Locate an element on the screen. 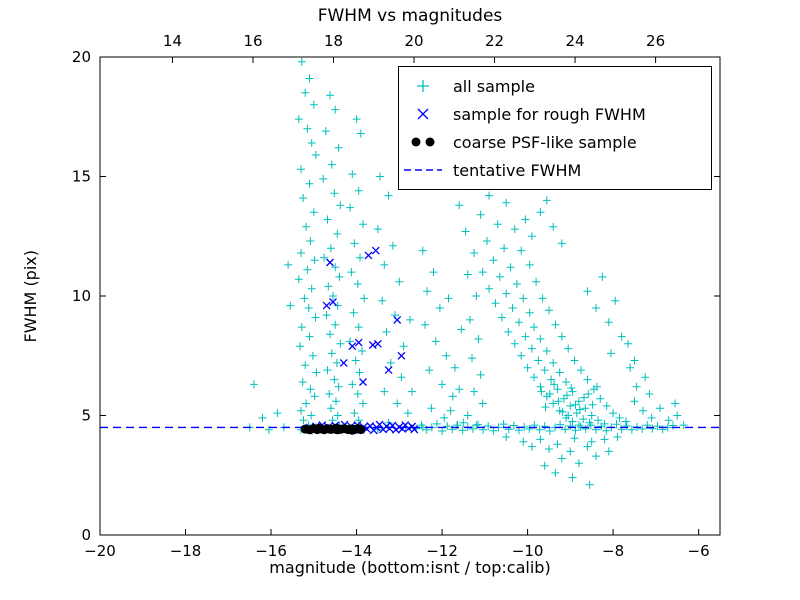  plus-marker-icon is located at coordinates (423, 86).